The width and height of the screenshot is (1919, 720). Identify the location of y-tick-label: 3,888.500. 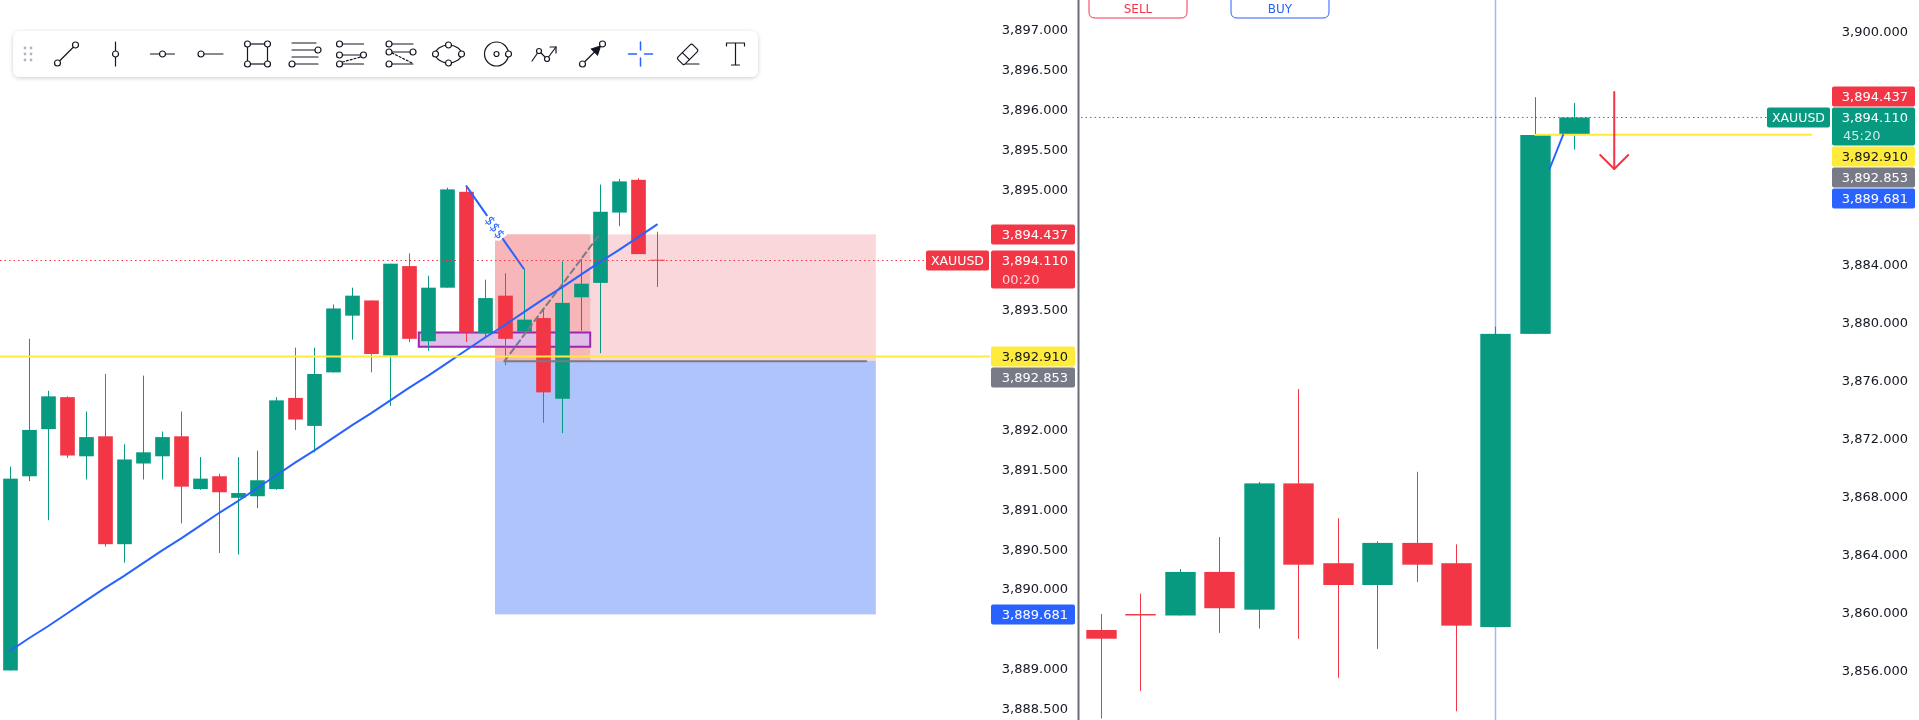
(1034, 709).